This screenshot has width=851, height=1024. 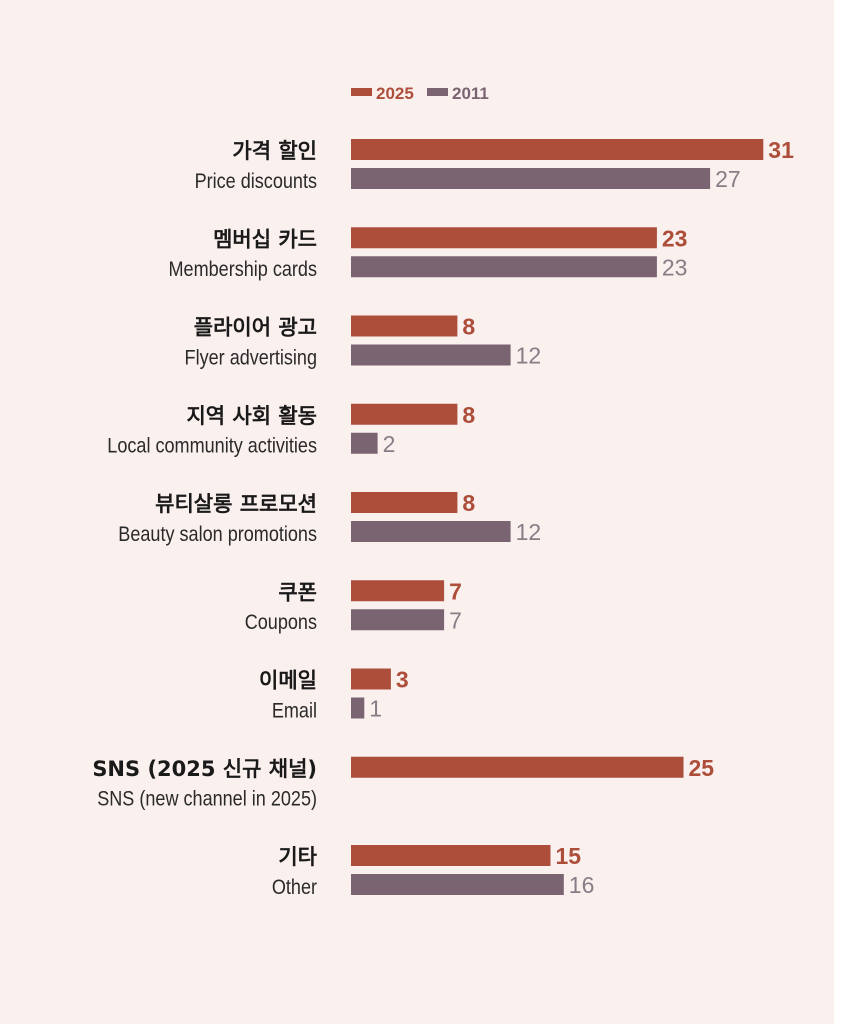 I want to click on category-label-en: Email, so click(x=294, y=711).